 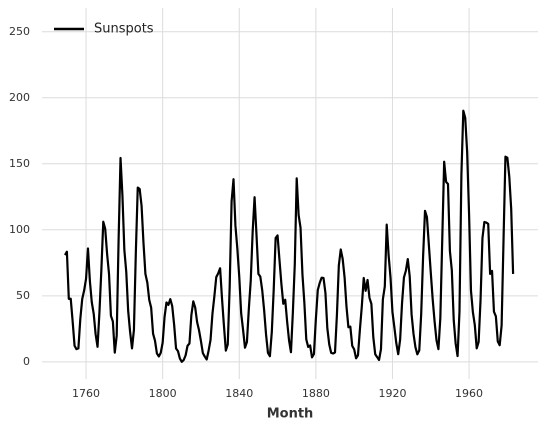 What do you see at coordinates (19, 163) in the screenshot?
I see `y-tick-label: 150` at bounding box center [19, 163].